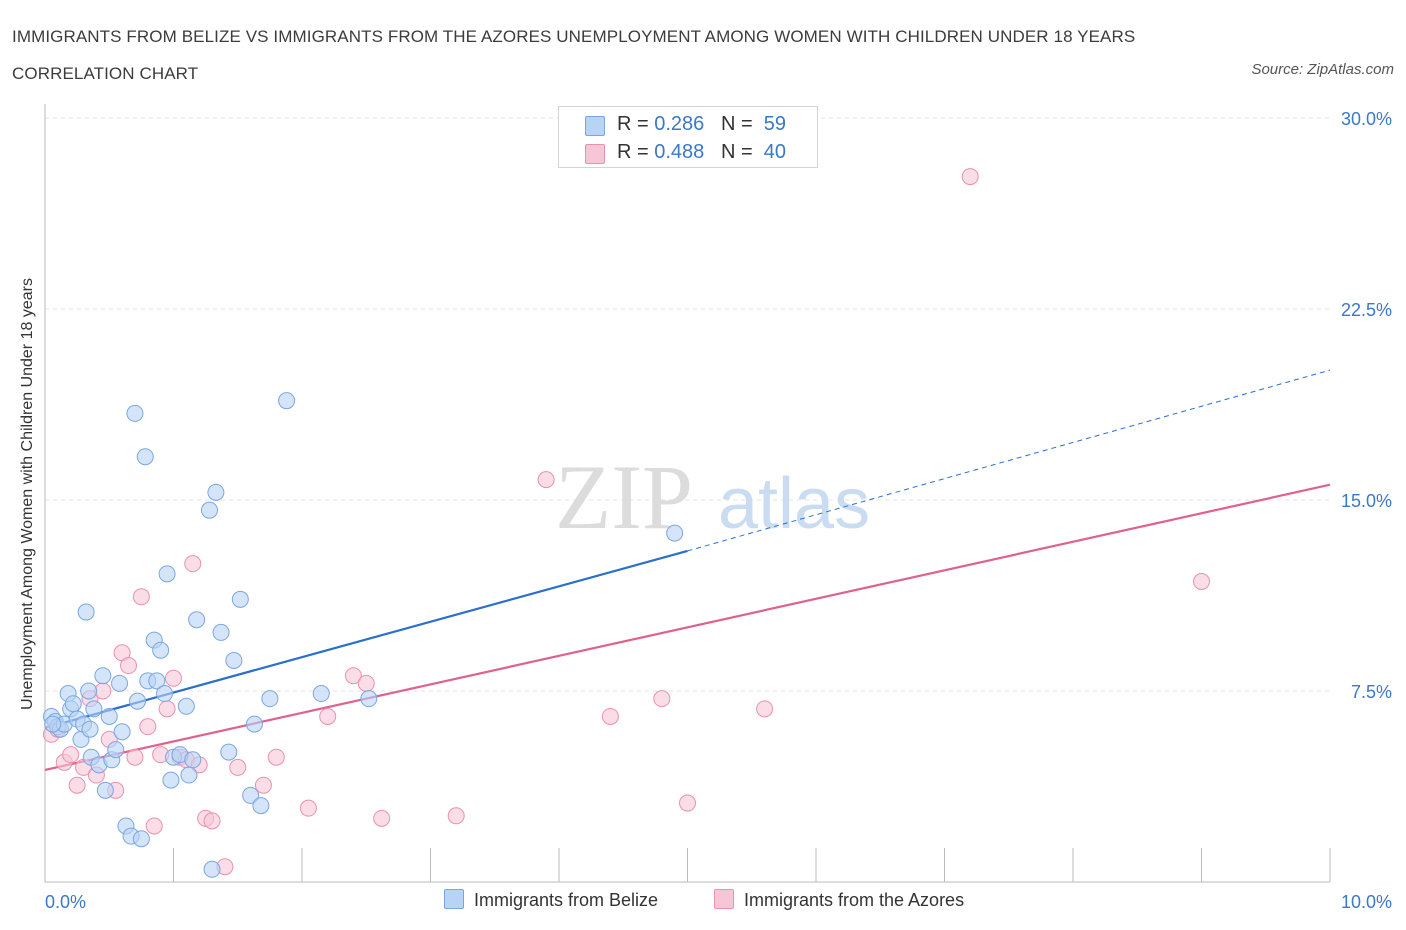 Image resolution: width=1406 pixels, height=930 pixels. I want to click on legend-swatch-azores, so click(595, 154).